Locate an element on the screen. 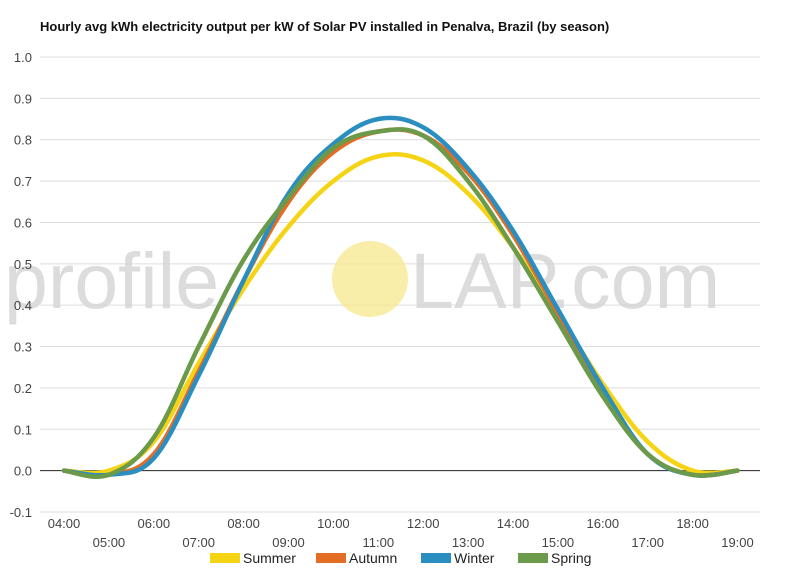 The image size is (800, 570). watermark-text-left: profile is located at coordinates (111, 280).